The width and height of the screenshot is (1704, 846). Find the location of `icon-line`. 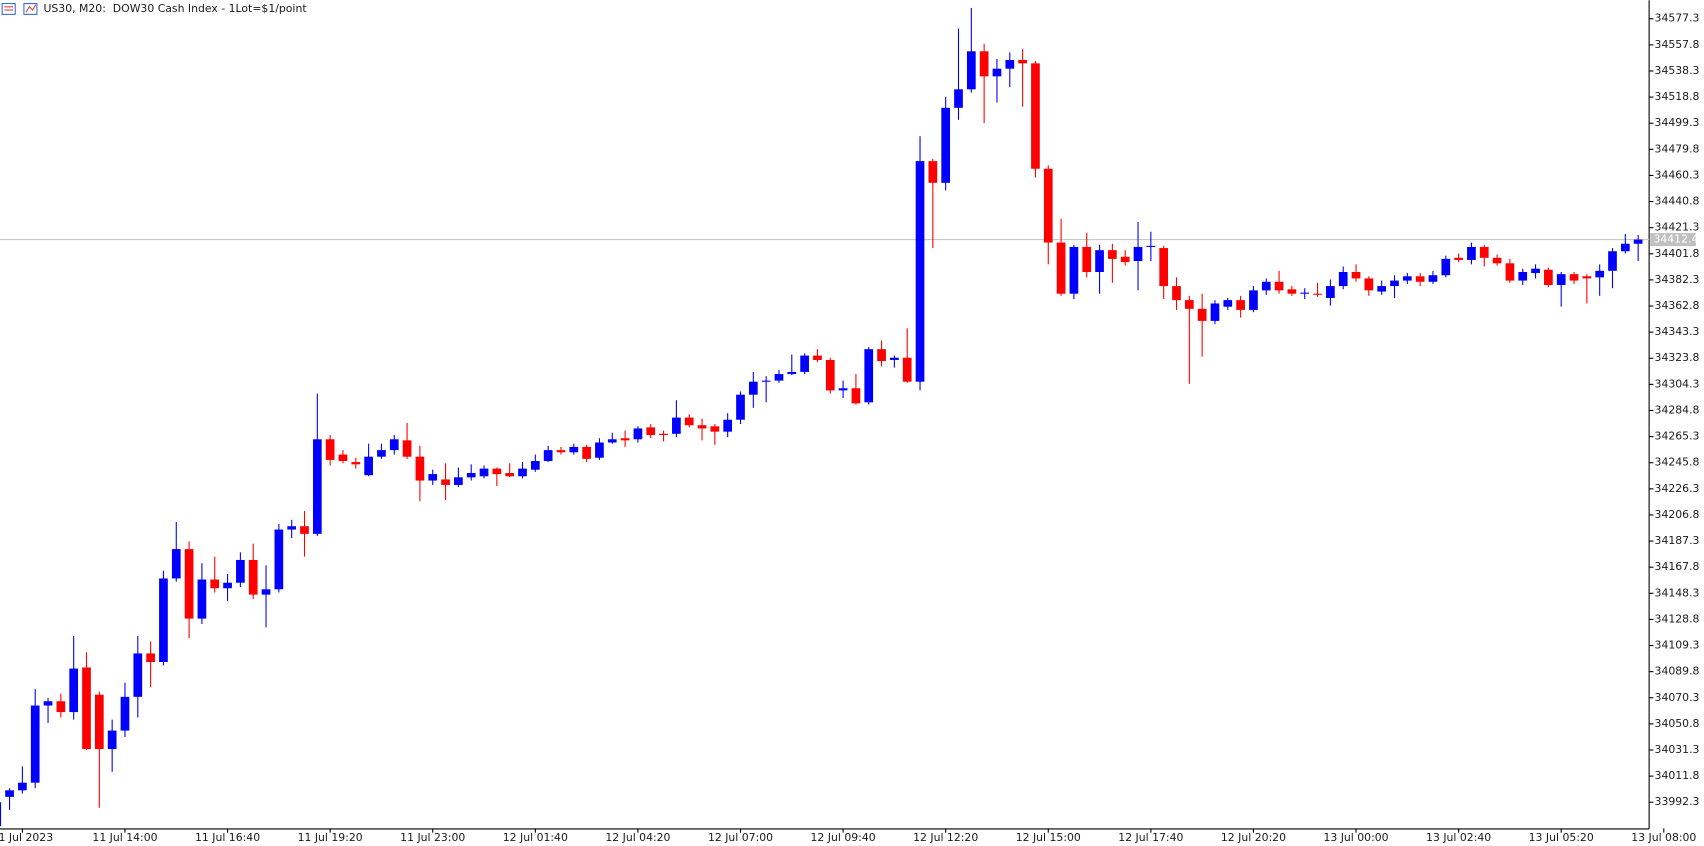

icon-line is located at coordinates (31, 8).